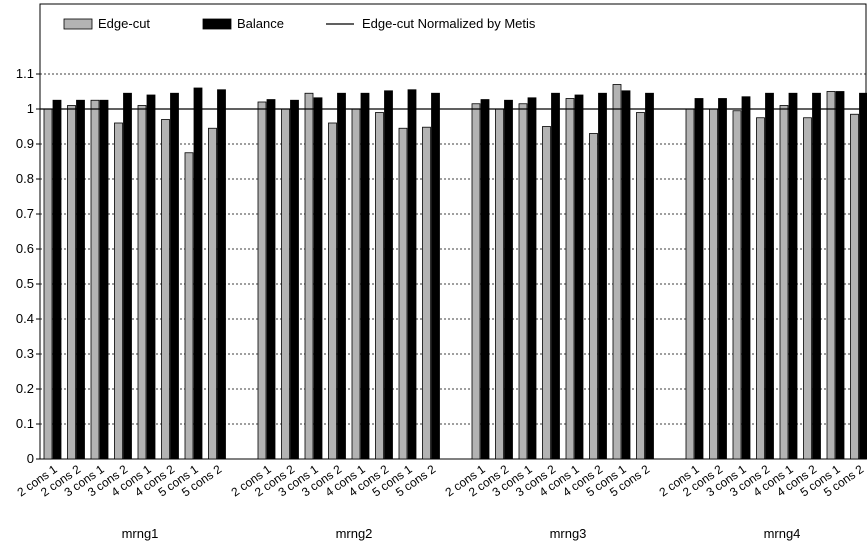 The height and width of the screenshot is (551, 867). What do you see at coordinates (140, 533) in the screenshot?
I see `group-label: mrng1` at bounding box center [140, 533].